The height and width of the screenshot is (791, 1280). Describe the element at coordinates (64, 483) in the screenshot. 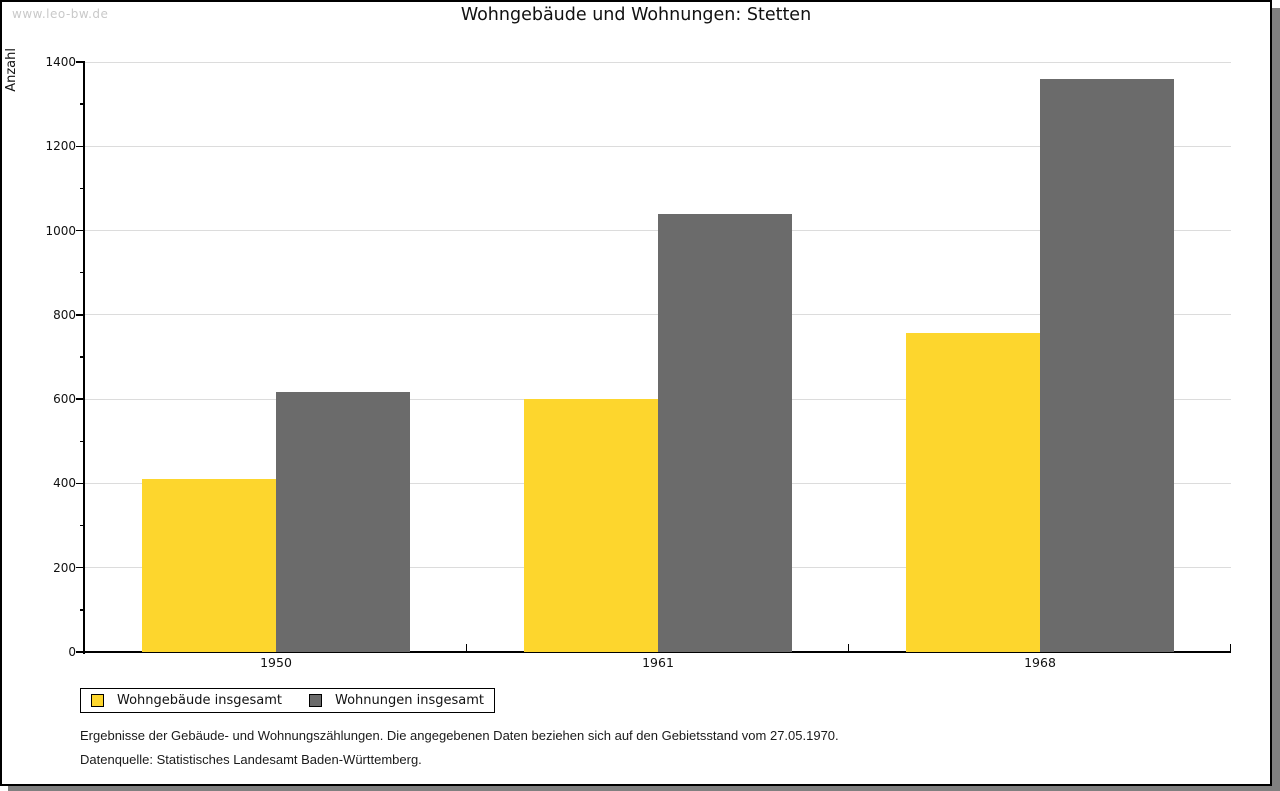

I see `y-tick-label-400: 400` at that location.